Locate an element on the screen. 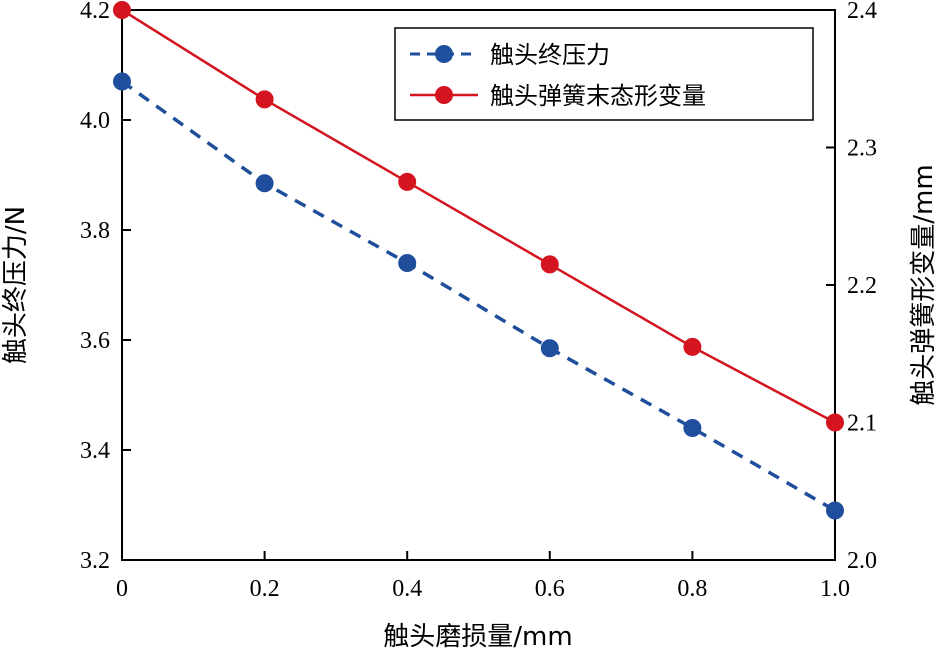 The width and height of the screenshot is (951, 656). left-y-tick-label: 3.6 is located at coordinates (95, 341).